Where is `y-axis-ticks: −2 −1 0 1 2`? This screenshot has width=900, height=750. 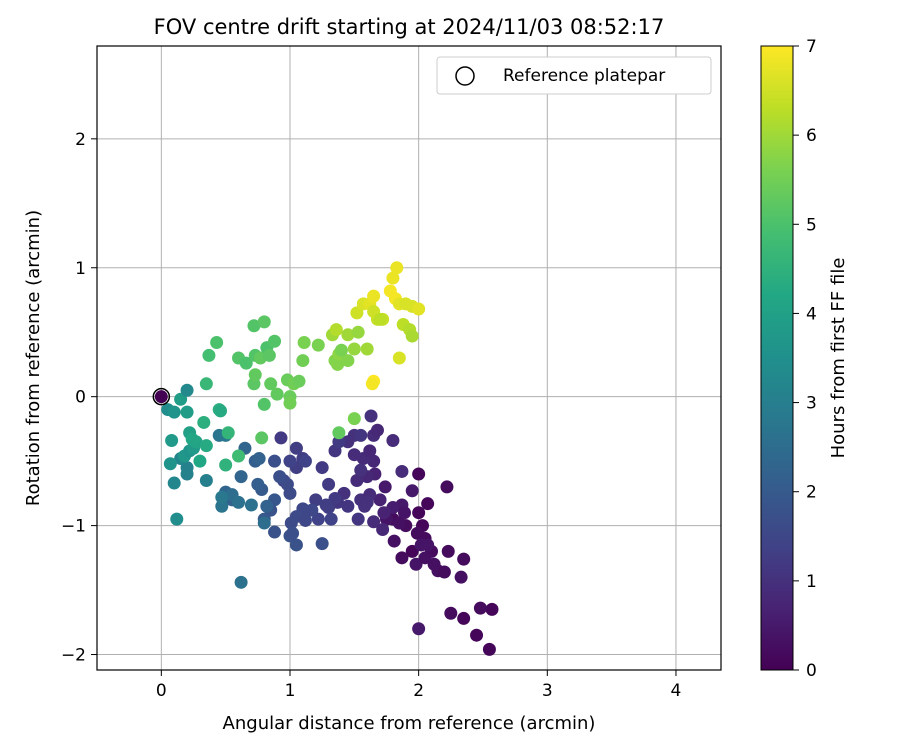 y-axis-ticks: −2 −1 0 1 2 is located at coordinates (79, 398).